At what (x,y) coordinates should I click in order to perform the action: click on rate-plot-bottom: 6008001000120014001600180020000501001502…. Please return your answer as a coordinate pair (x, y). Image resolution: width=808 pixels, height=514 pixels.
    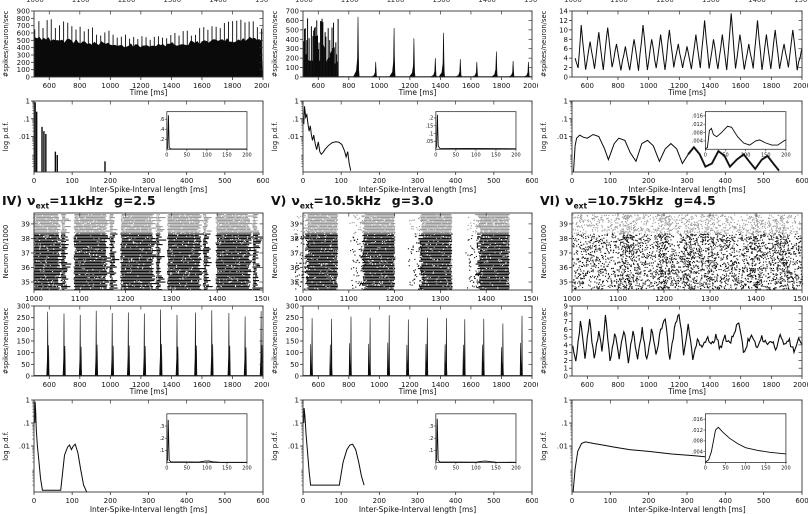
    Looking at the image, I should click on (134, 349).